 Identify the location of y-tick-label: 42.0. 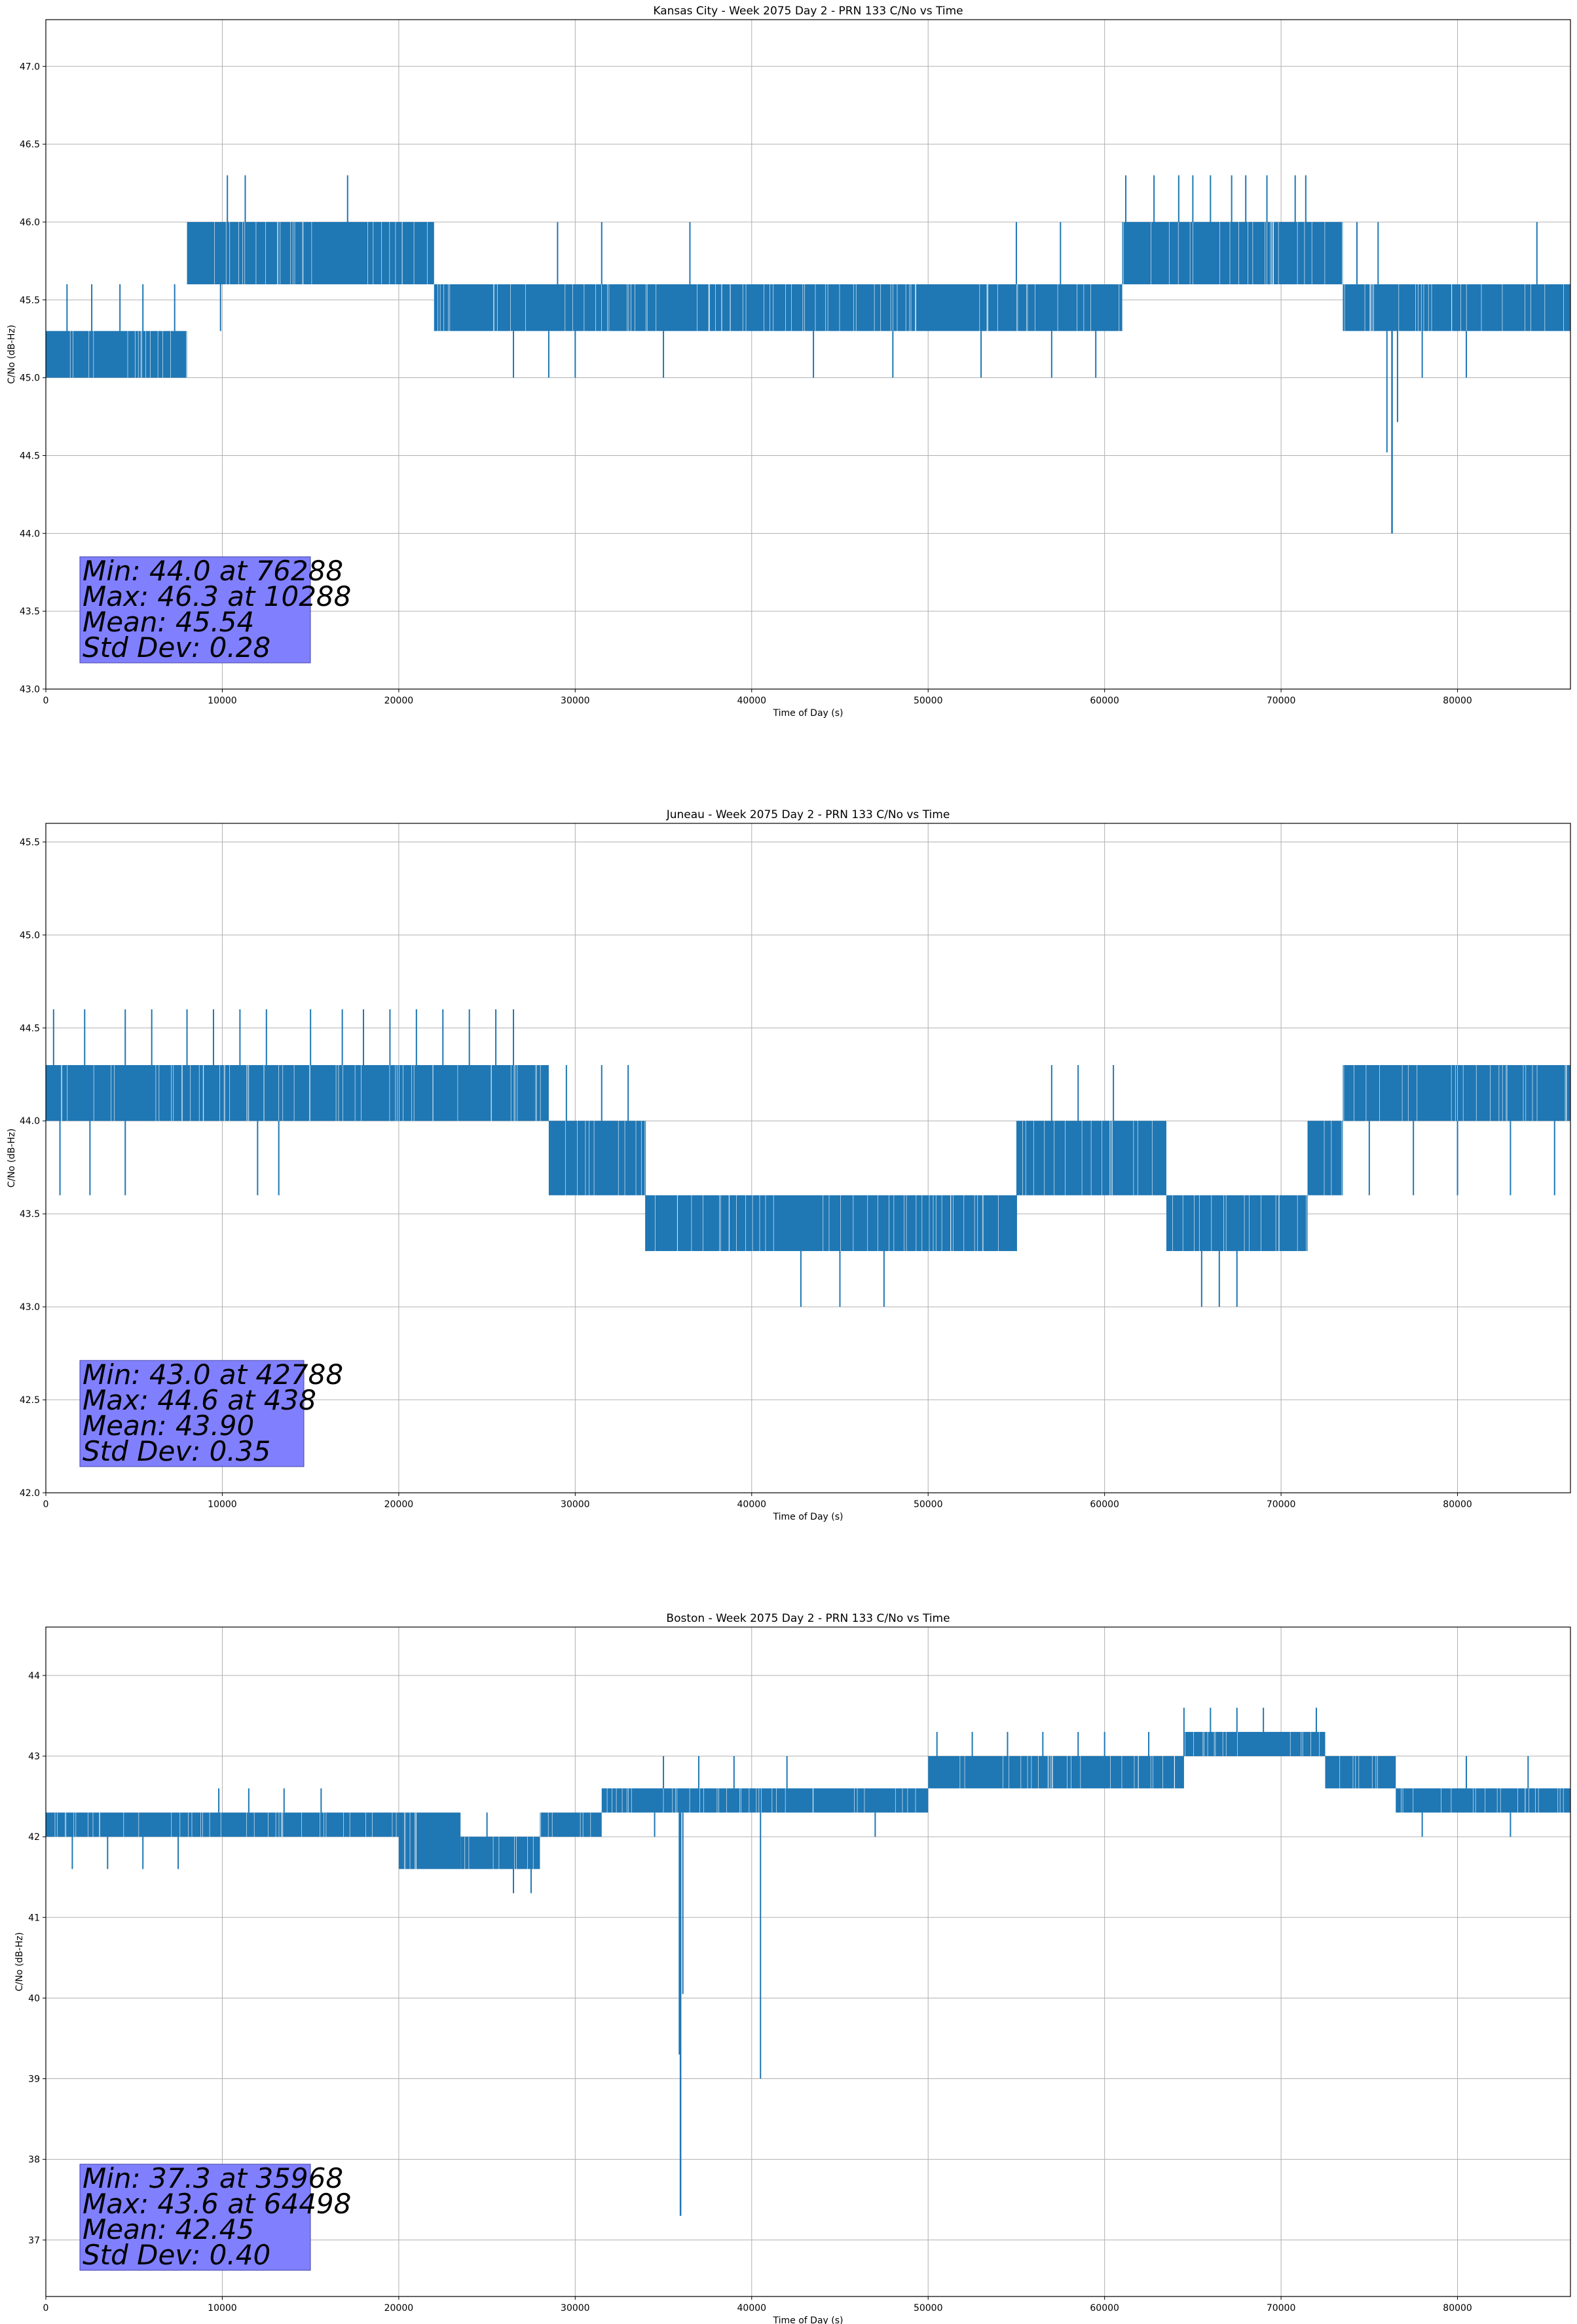
(30, 1493).